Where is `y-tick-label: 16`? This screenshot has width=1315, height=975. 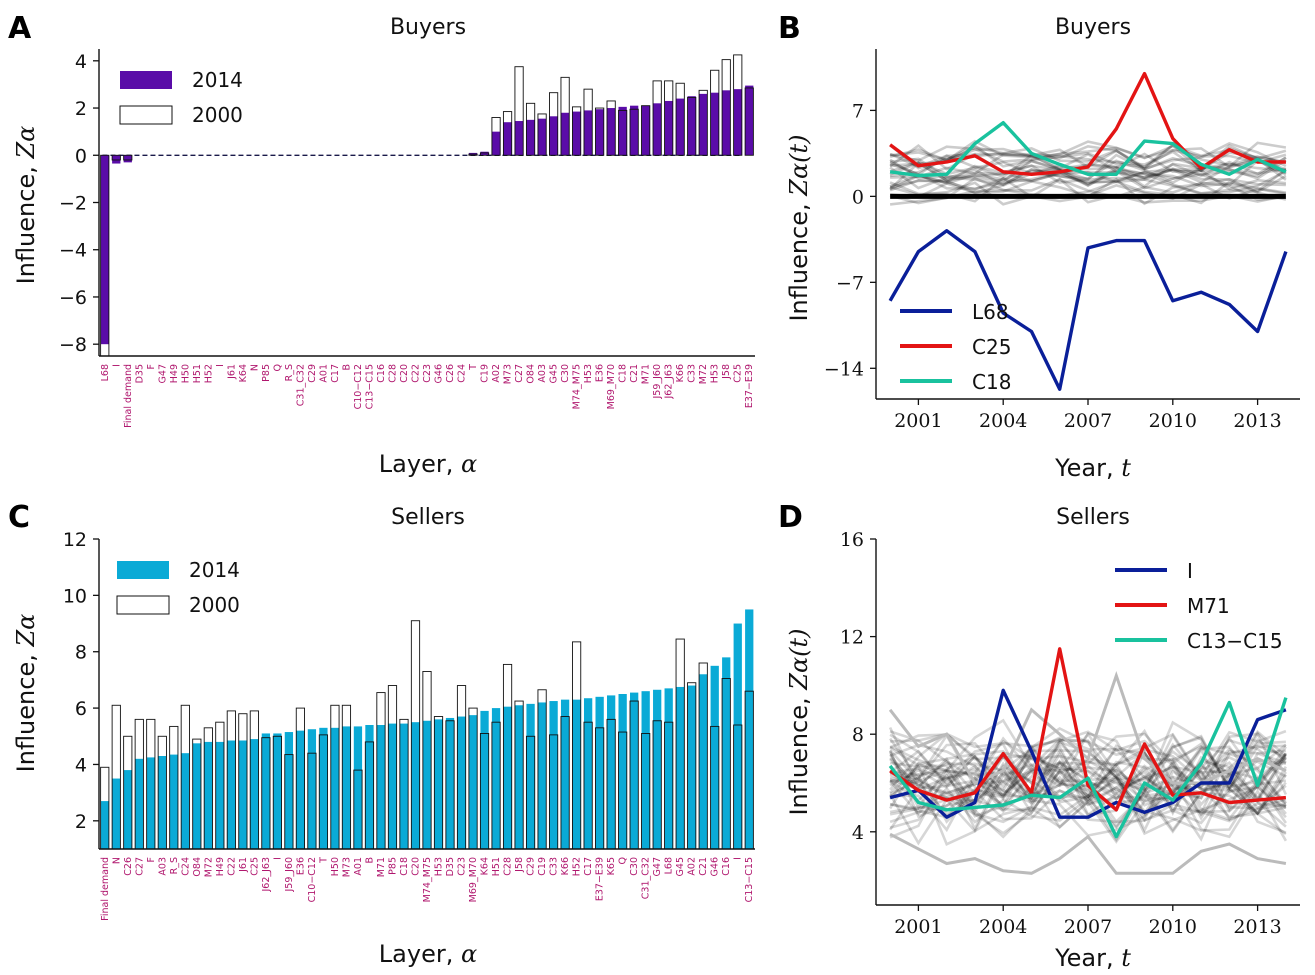
y-tick-label: 16 is located at coordinates (852, 540).